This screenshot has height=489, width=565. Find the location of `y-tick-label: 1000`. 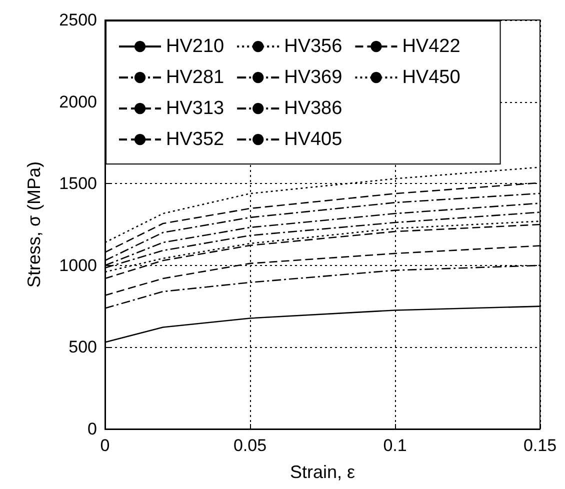

y-tick-label: 1000 is located at coordinates (78, 265).